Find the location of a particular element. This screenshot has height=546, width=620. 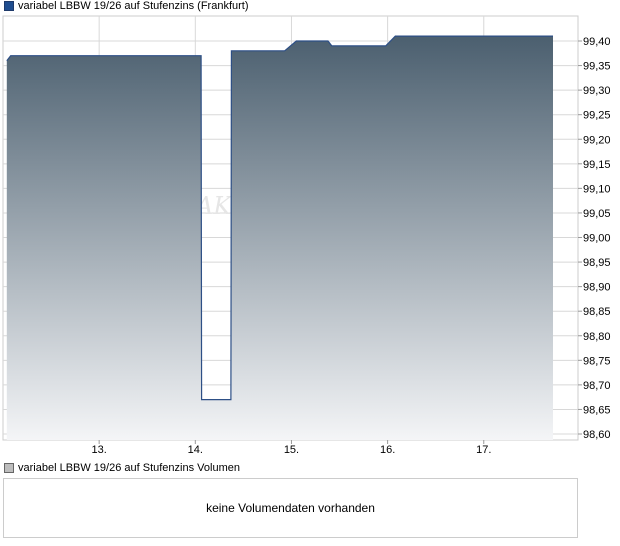

x-axis-ticks: 13. 14. 15. 16. 17. is located at coordinates (291, 448).